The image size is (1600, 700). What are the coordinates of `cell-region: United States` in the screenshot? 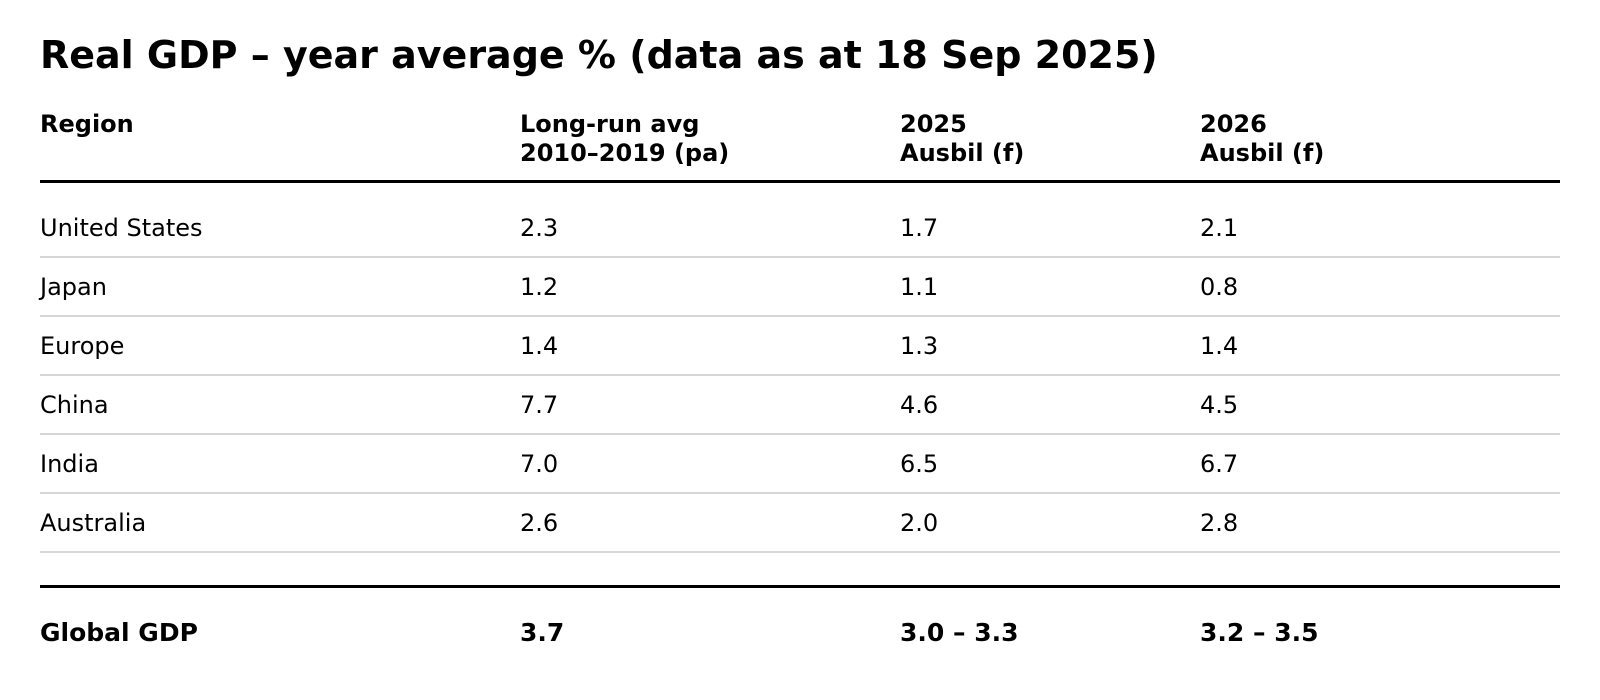 It's located at (121, 228).